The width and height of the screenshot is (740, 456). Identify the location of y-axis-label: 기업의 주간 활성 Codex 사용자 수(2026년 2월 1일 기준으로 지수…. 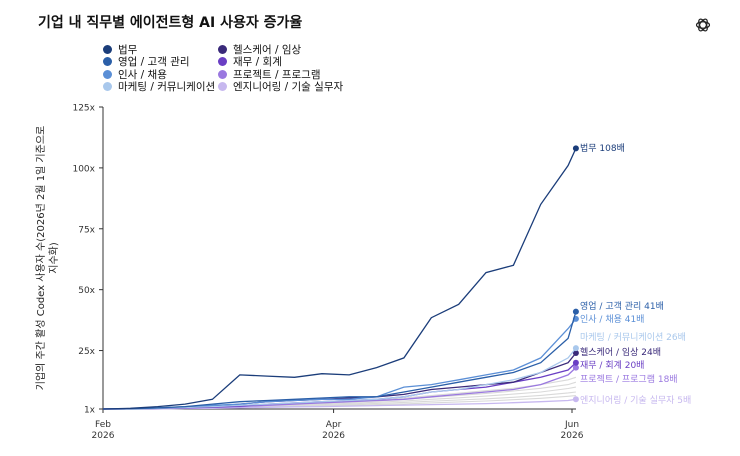
(47, 258).